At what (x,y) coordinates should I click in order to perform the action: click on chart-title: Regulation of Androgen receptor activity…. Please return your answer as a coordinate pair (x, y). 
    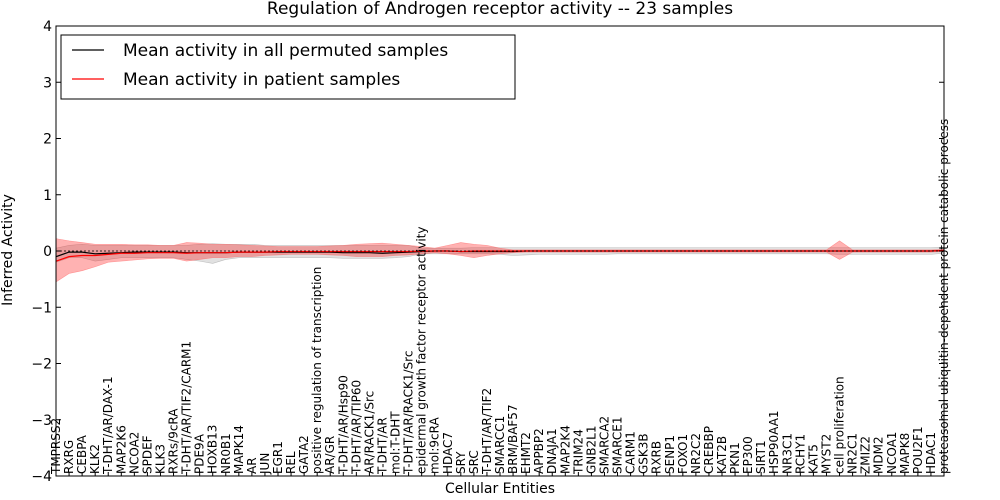
    Looking at the image, I should click on (500, 9).